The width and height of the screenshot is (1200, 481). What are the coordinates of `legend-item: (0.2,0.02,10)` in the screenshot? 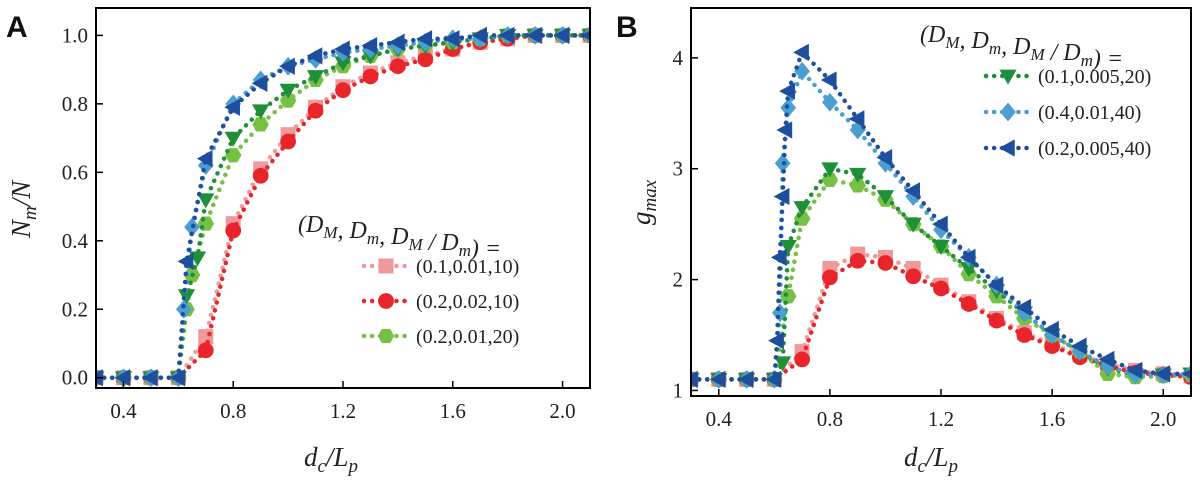 It's located at (440, 302).